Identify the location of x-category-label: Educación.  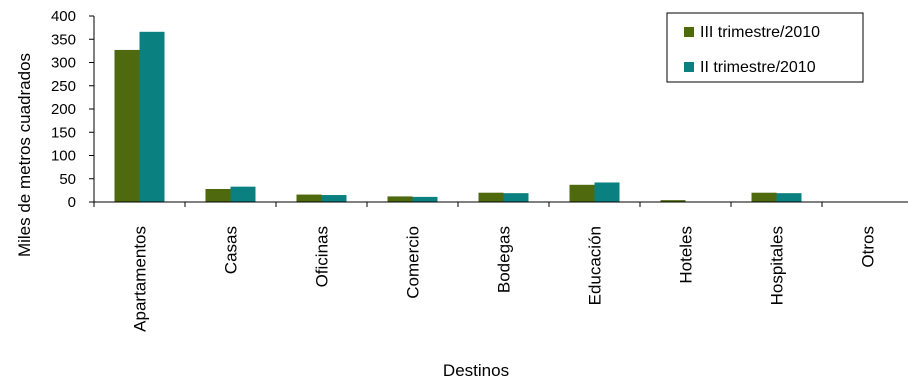
(595, 265).